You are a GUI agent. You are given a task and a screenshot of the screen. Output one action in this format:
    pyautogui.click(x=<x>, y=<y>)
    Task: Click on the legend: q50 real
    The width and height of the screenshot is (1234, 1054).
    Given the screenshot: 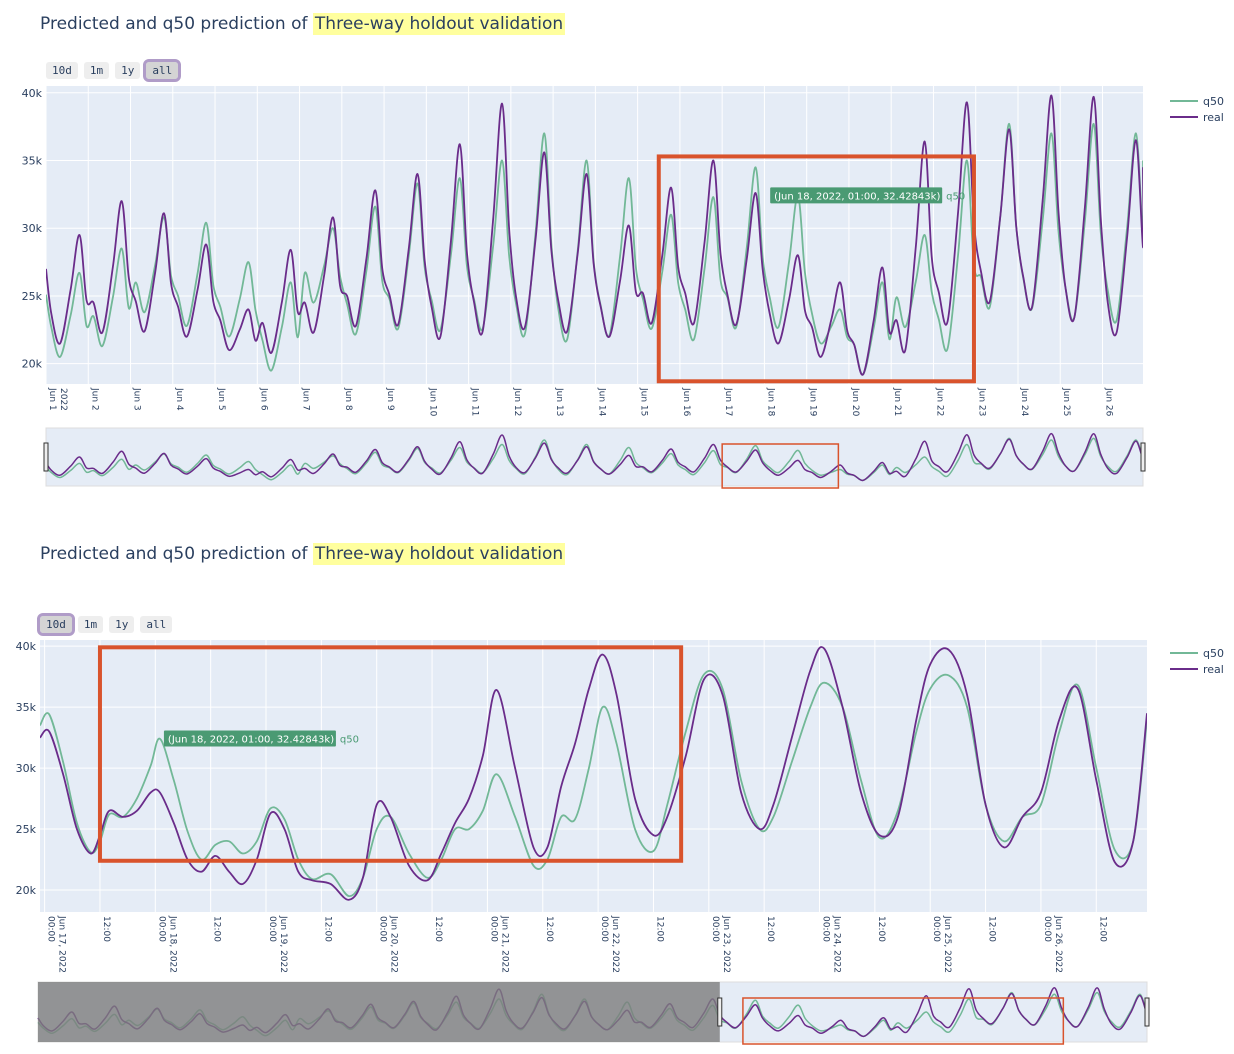 What is the action you would take?
    pyautogui.click(x=1197, y=661)
    